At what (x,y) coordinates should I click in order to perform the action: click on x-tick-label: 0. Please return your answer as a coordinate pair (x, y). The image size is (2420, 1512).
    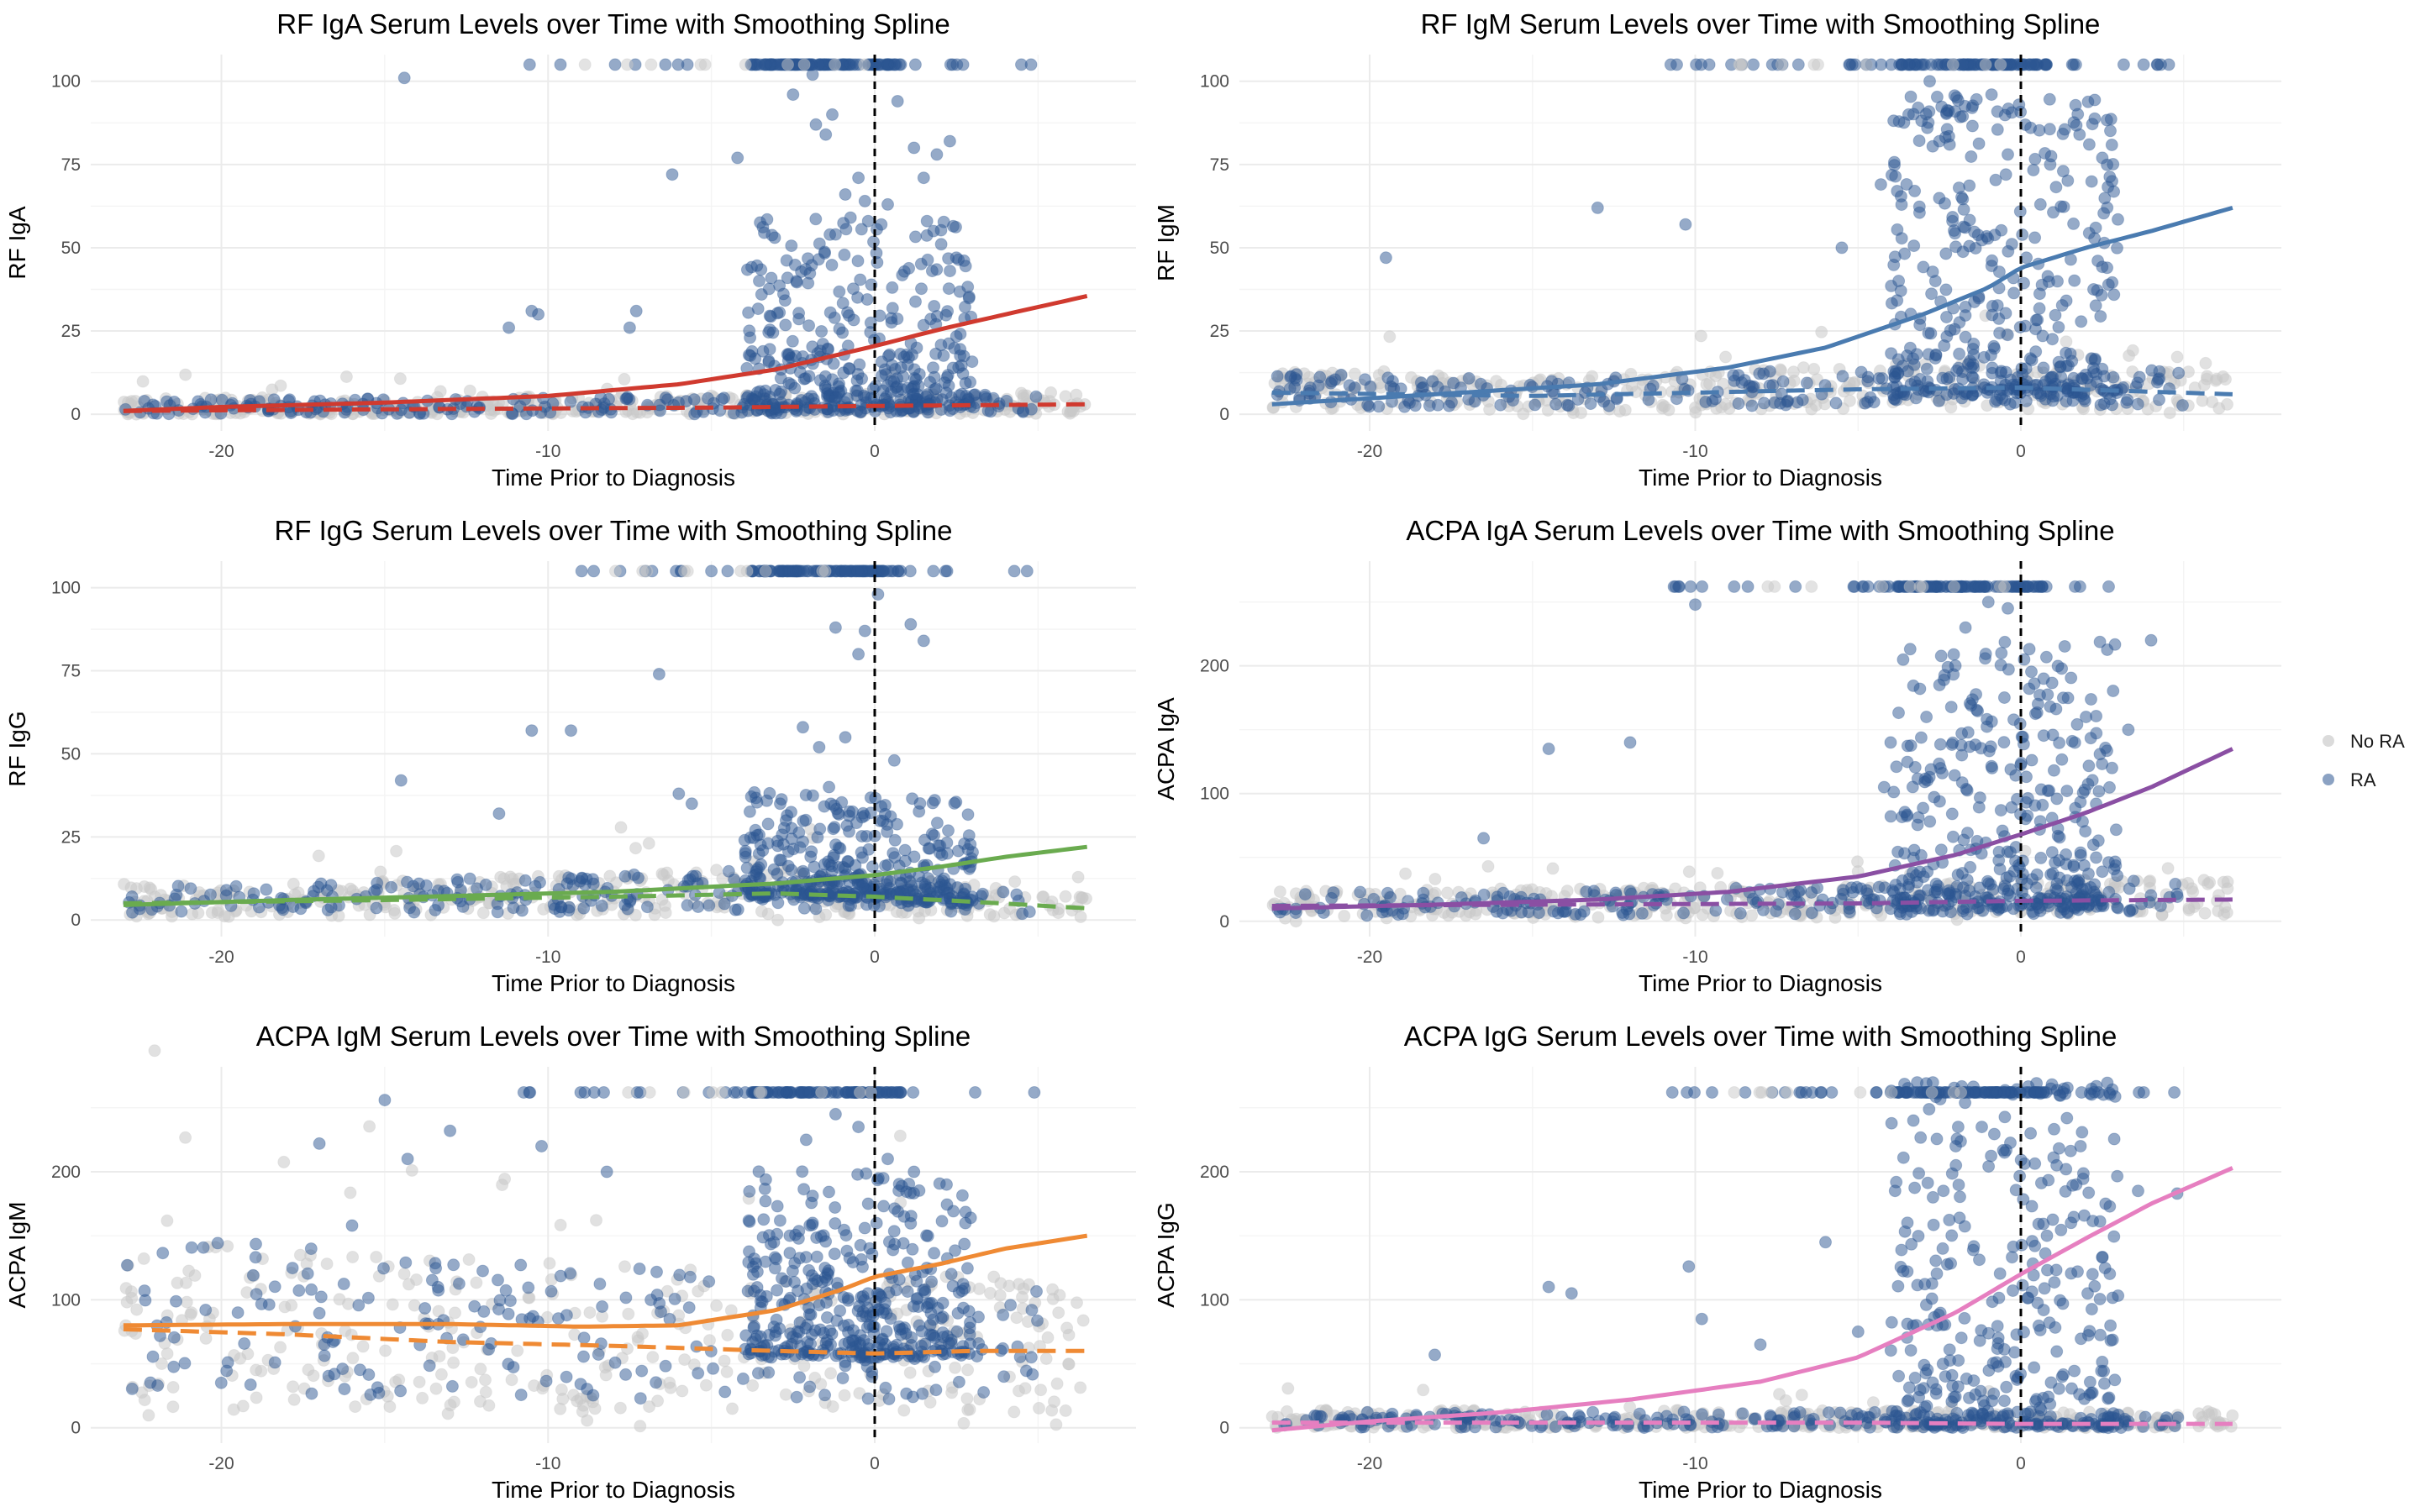
    Looking at the image, I should click on (2021, 957).